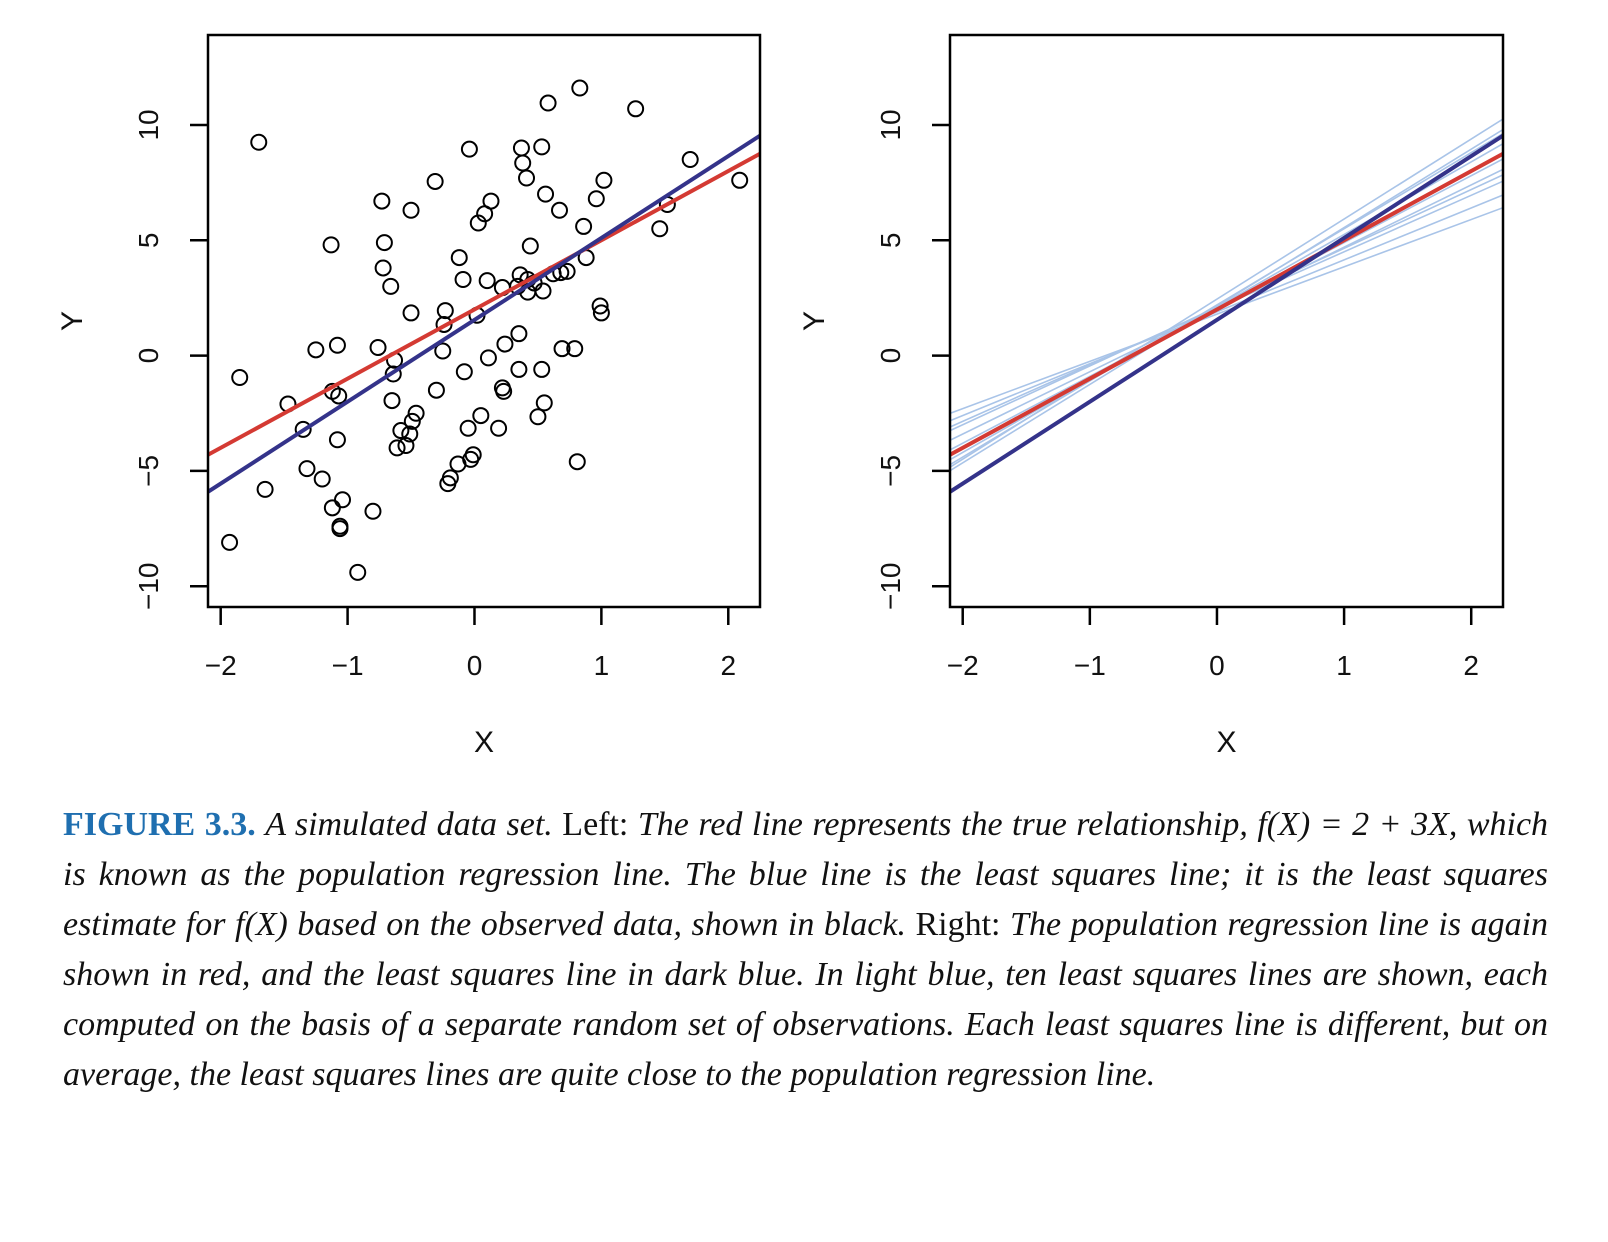 The height and width of the screenshot is (1242, 1608). What do you see at coordinates (484, 304) in the screenshot?
I see `population-regression-line` at bounding box center [484, 304].